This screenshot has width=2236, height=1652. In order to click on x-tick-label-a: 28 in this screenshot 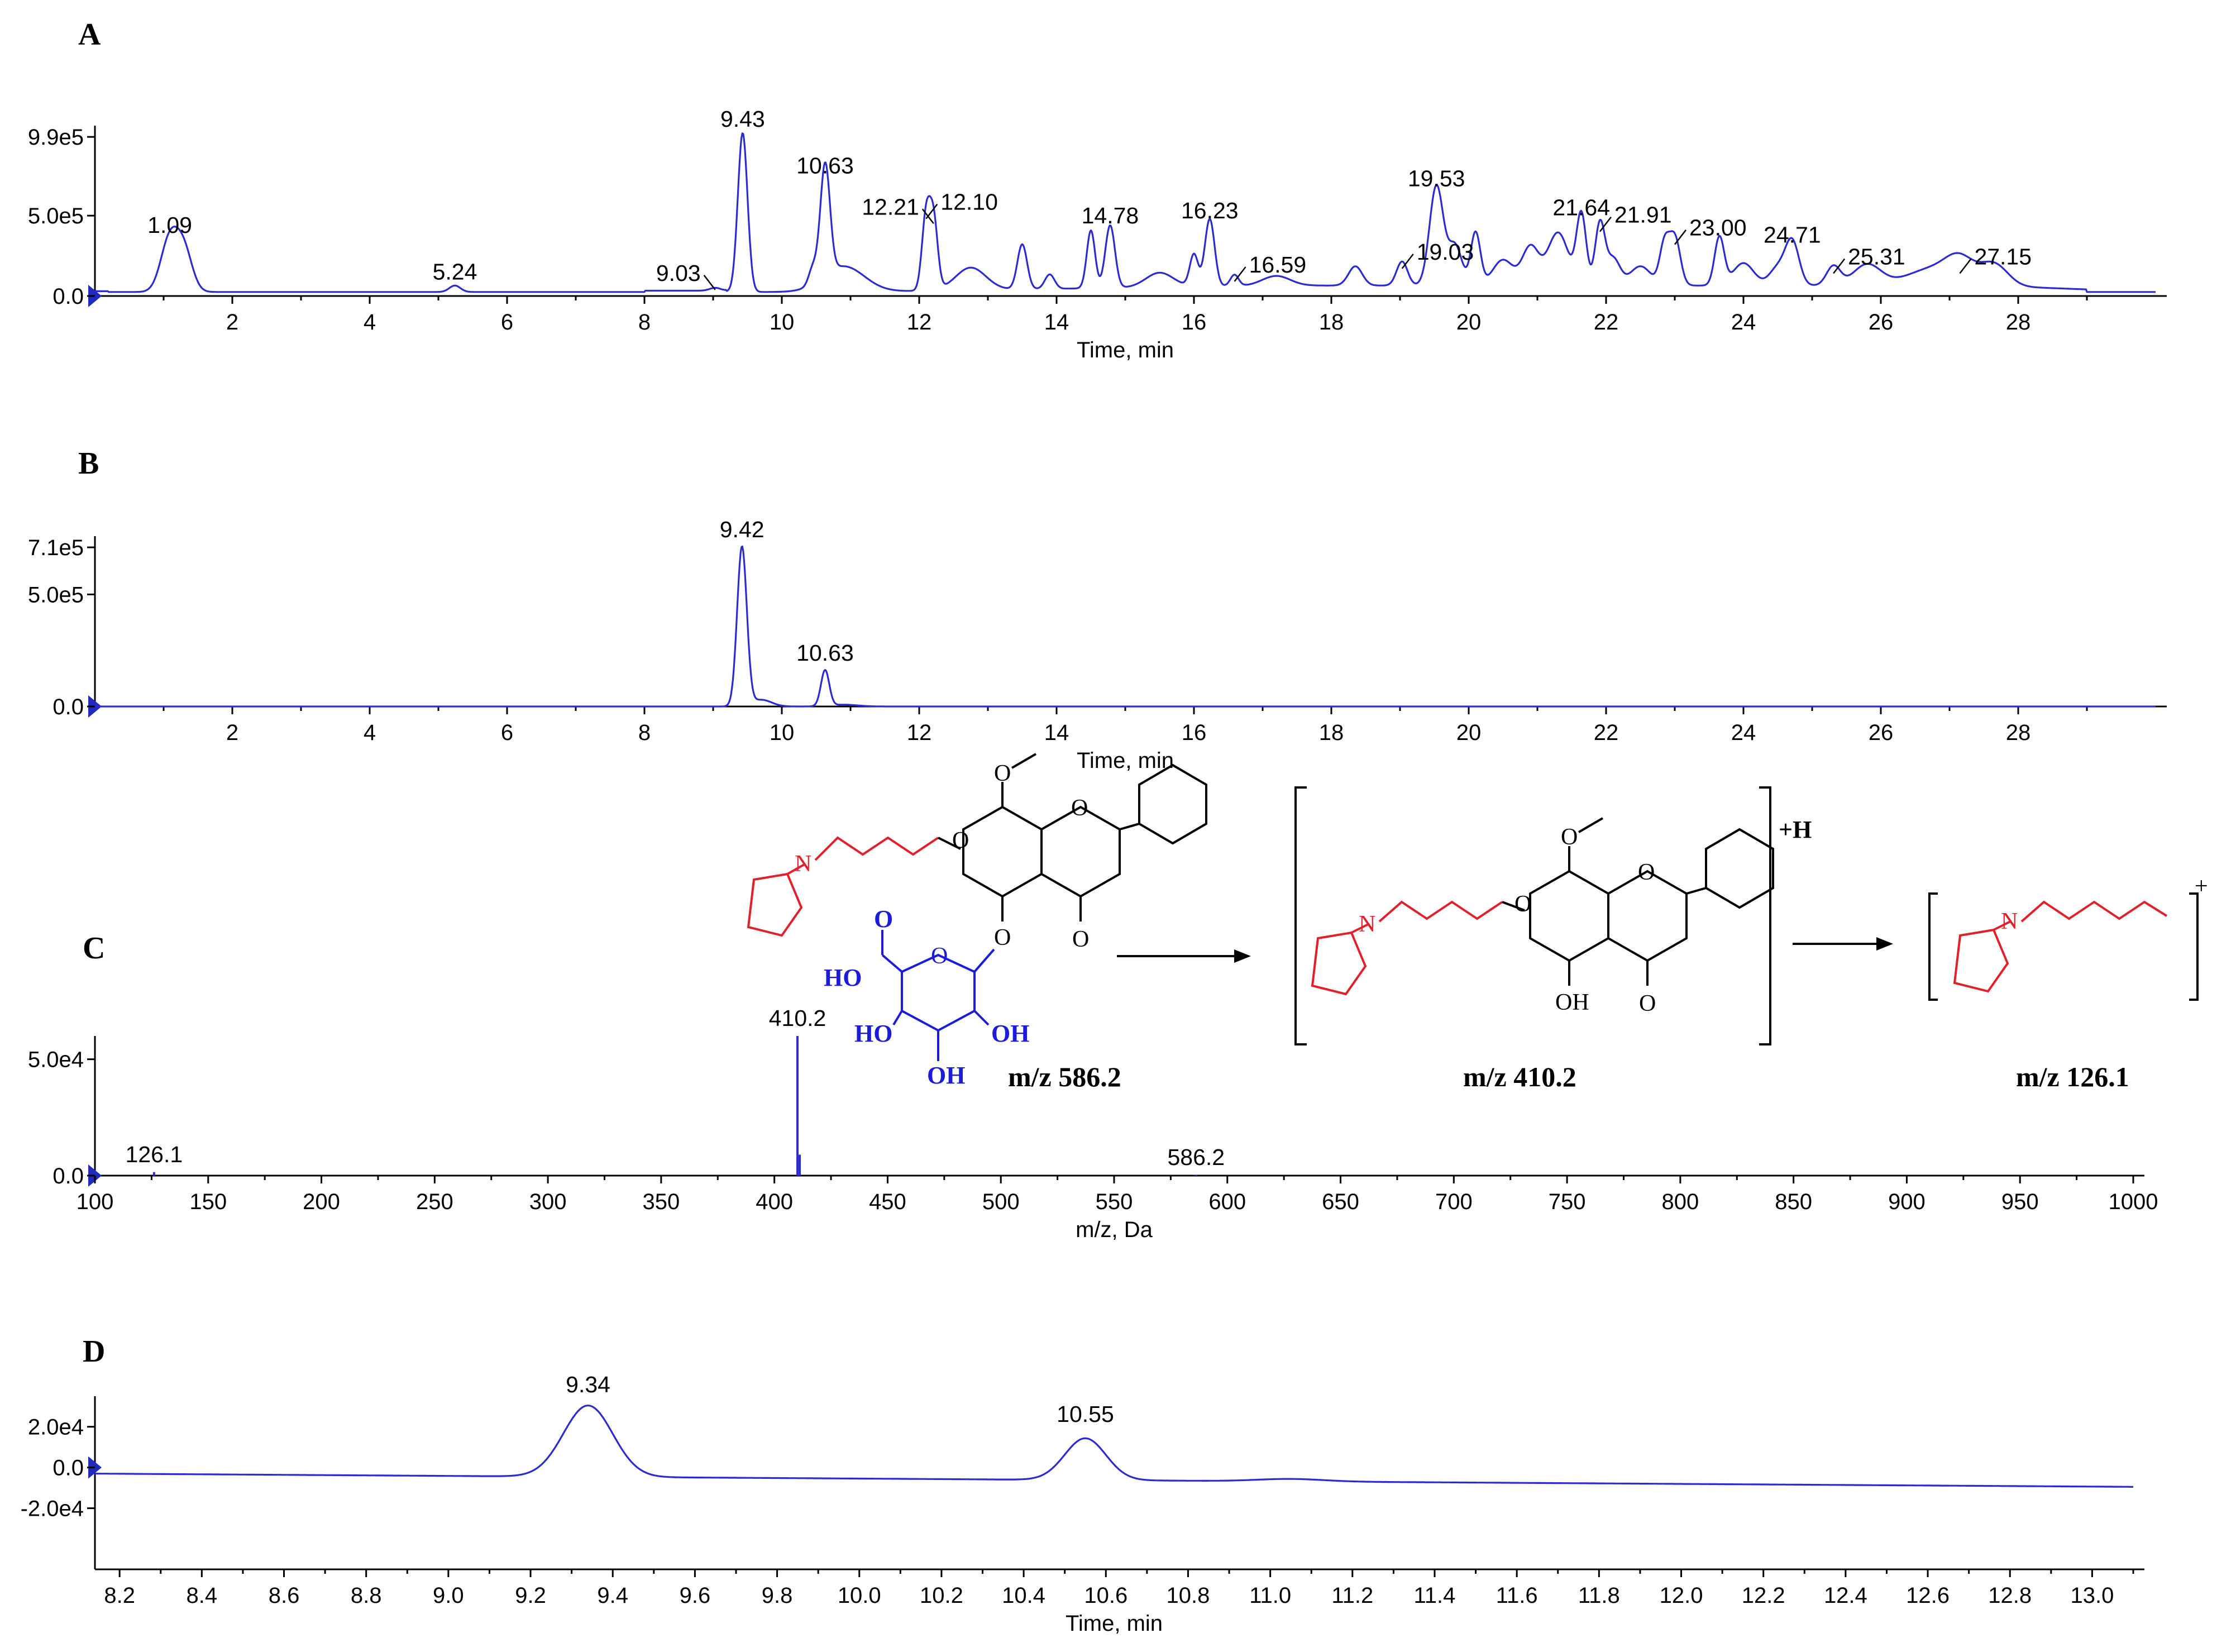, I will do `click(2018, 322)`.